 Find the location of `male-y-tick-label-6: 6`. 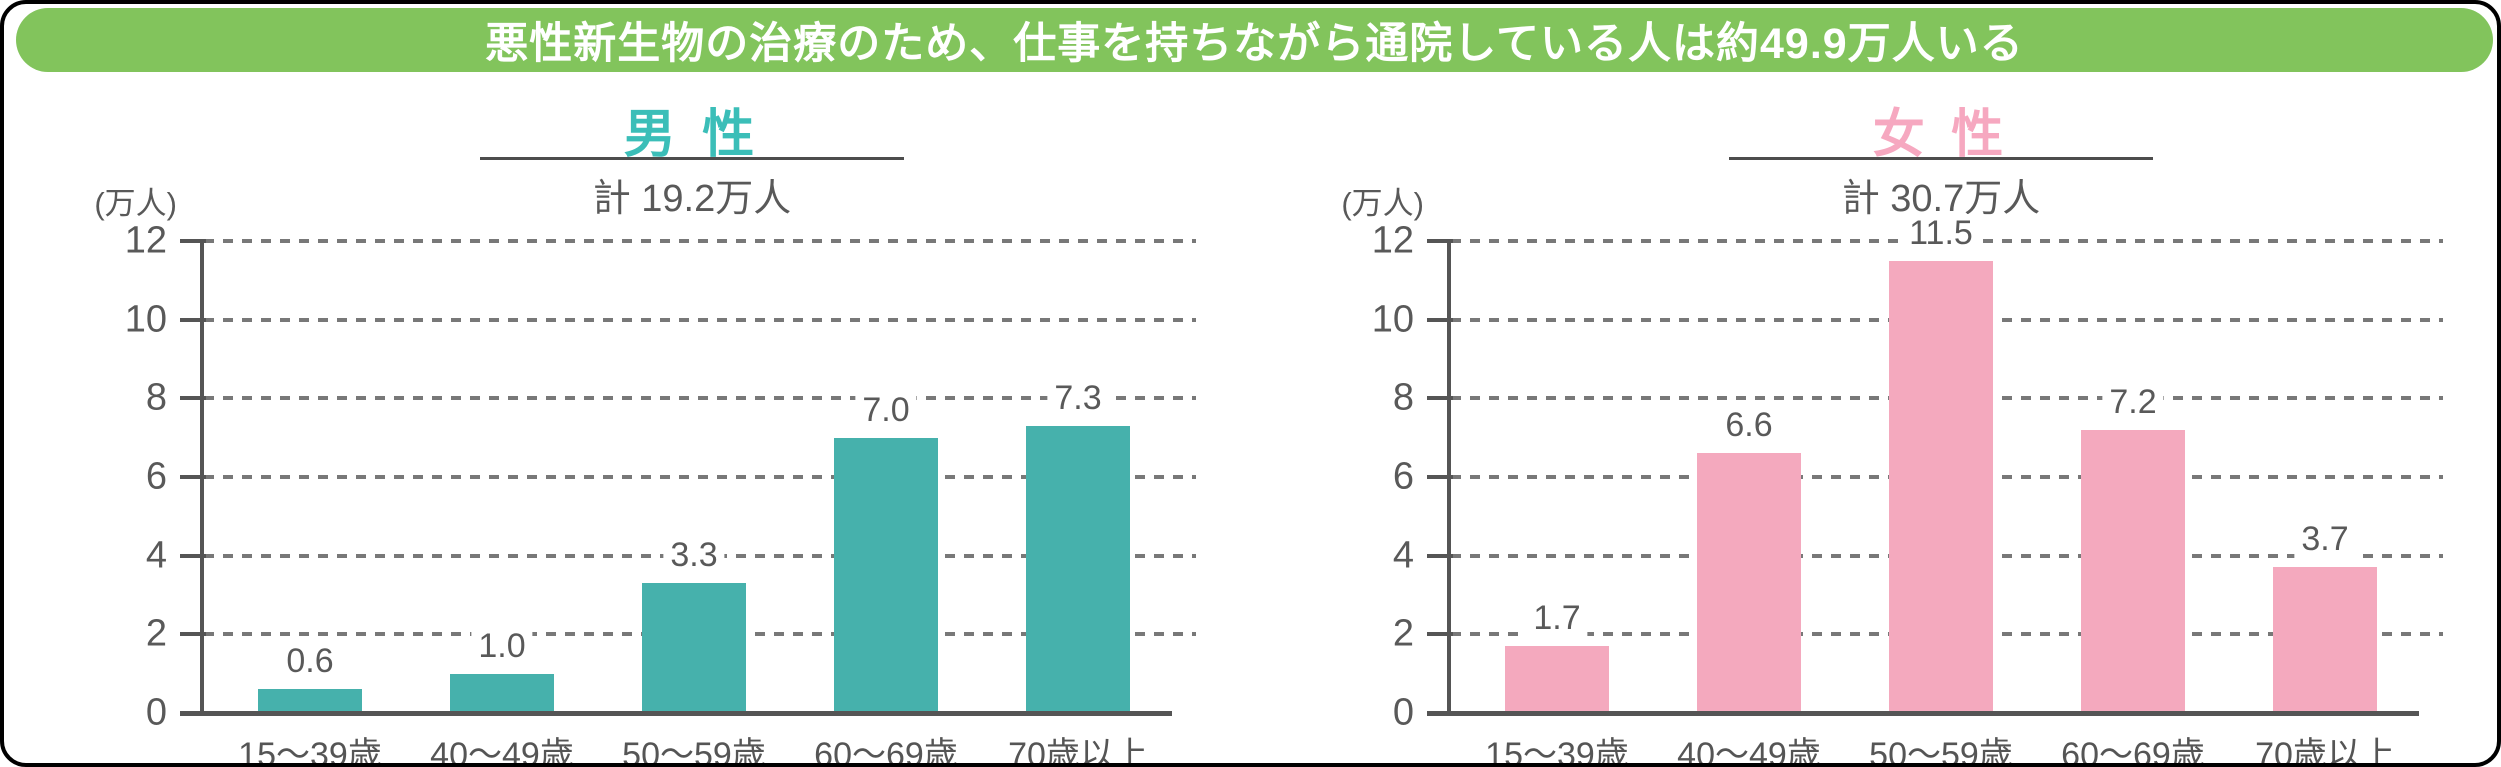

male-y-tick-label-6: 6 is located at coordinates (156, 476).